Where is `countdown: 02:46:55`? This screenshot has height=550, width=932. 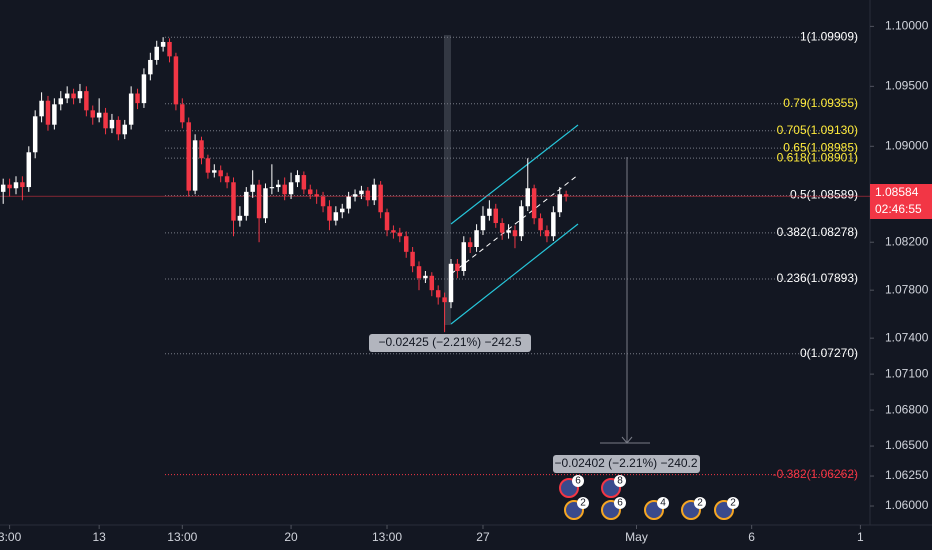 countdown: 02:46:55 is located at coordinates (898, 209).